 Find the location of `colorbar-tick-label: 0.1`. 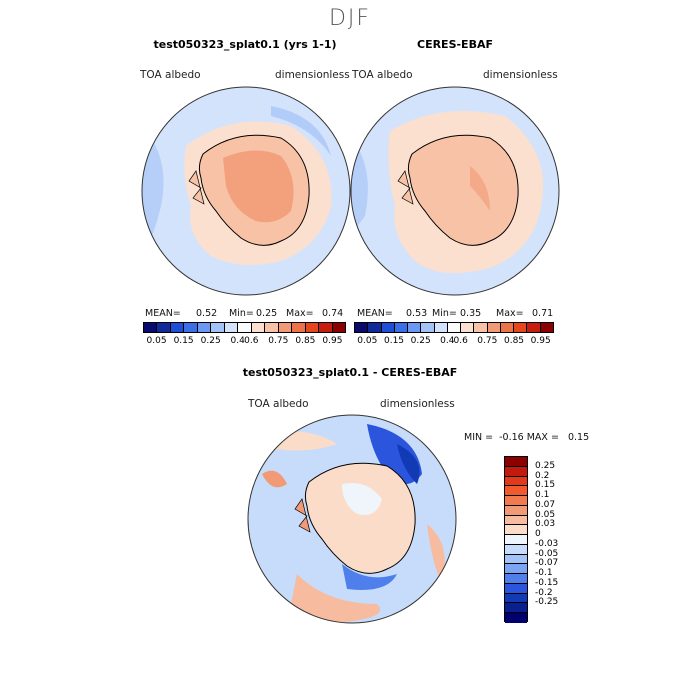

colorbar-tick-label: 0.1 is located at coordinates (542, 495).